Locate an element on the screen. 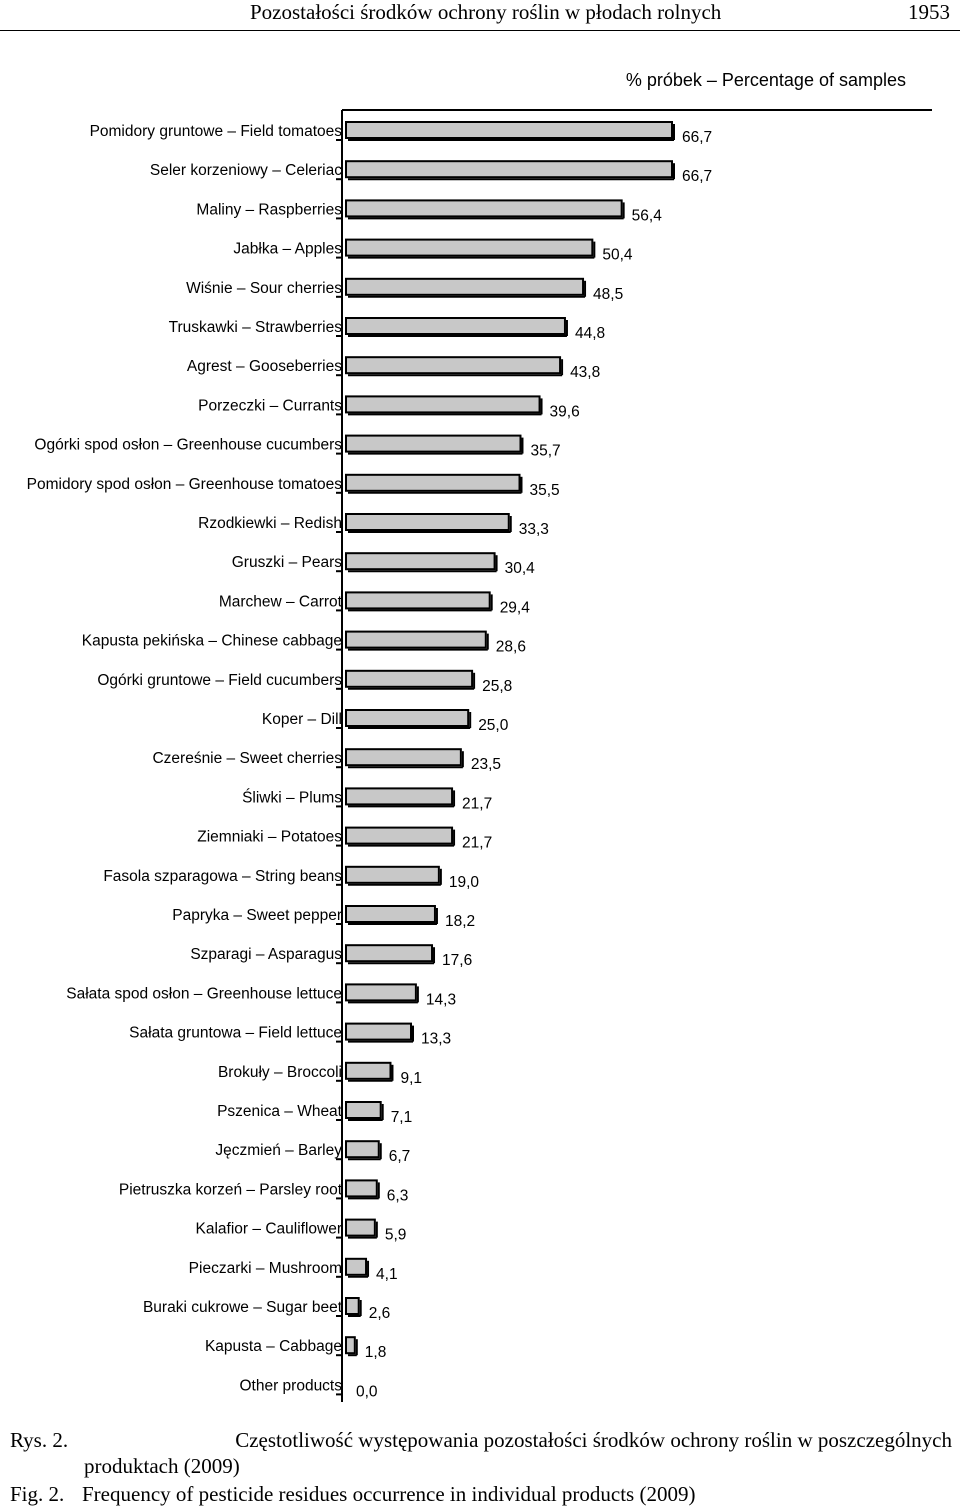 The height and width of the screenshot is (1511, 960). value-label: 29,4 is located at coordinates (515, 607).